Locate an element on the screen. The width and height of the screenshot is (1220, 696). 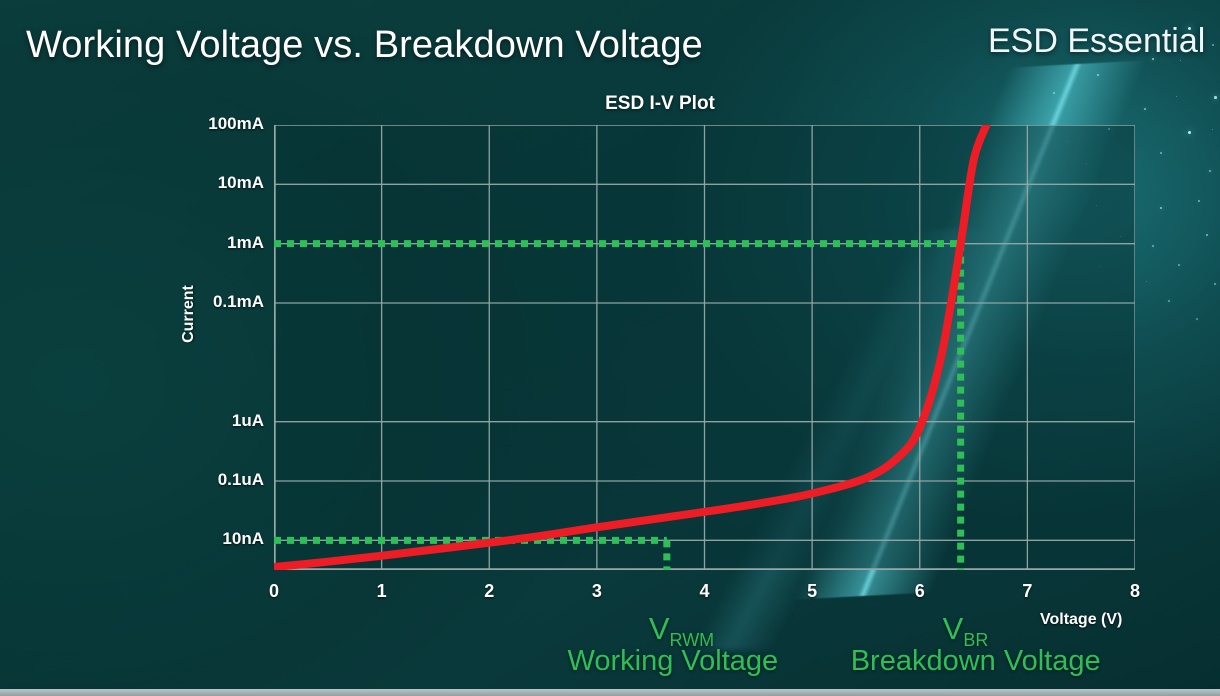
vbr-symbol-letter: V is located at coordinates (953, 628).